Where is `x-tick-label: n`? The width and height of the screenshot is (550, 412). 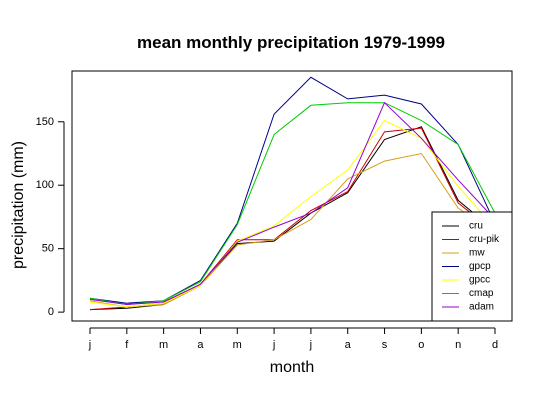 x-tick-label: n is located at coordinates (458, 345).